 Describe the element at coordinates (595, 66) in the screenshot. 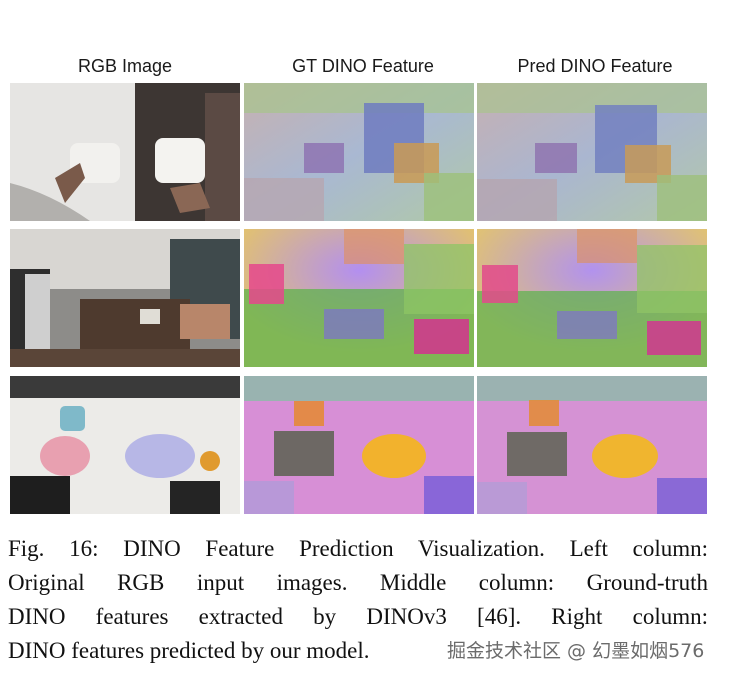

I see `column-header-pred-dino: Pred DINO Feature` at that location.